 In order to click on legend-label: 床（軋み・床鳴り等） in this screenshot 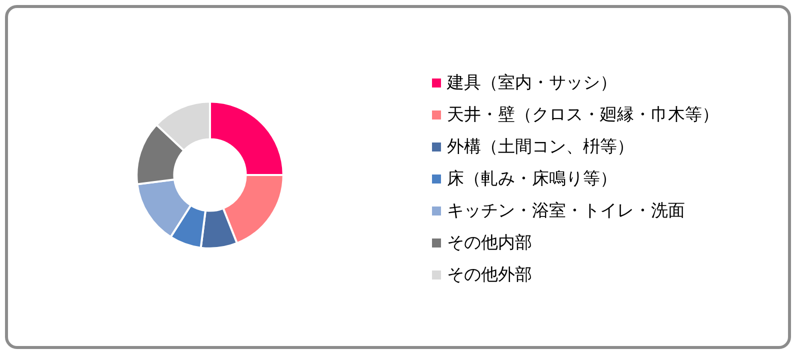, I will do `click(532, 179)`.